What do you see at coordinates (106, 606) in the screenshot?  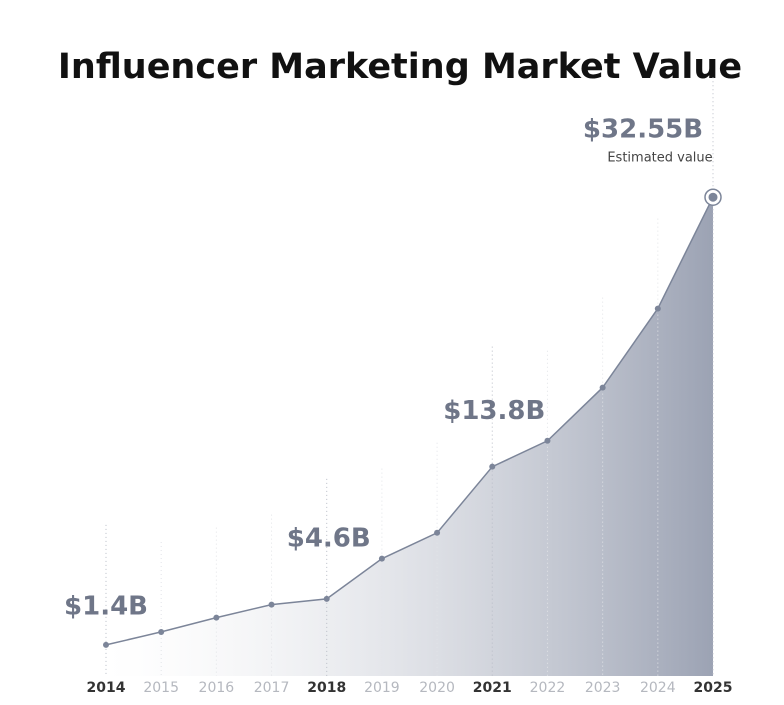 I see `value-label: $1.4B` at bounding box center [106, 606].